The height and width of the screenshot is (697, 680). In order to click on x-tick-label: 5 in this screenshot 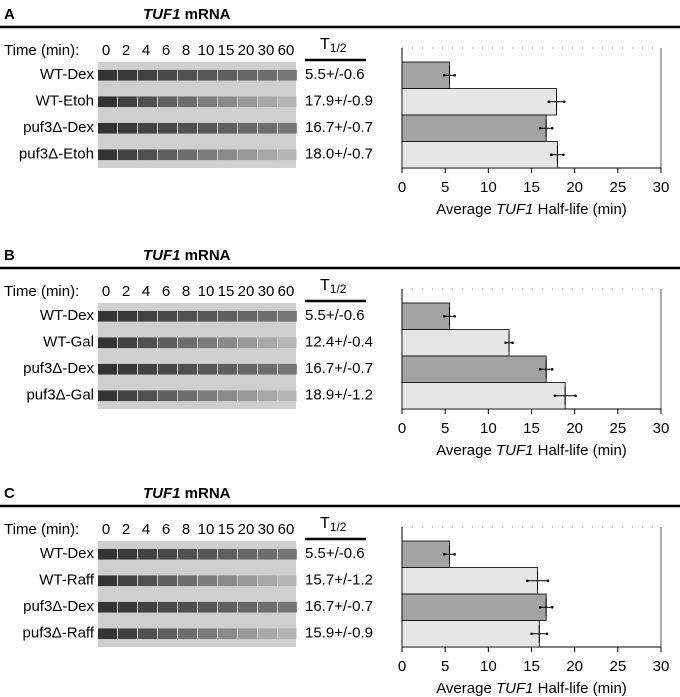, I will do `click(445, 428)`.